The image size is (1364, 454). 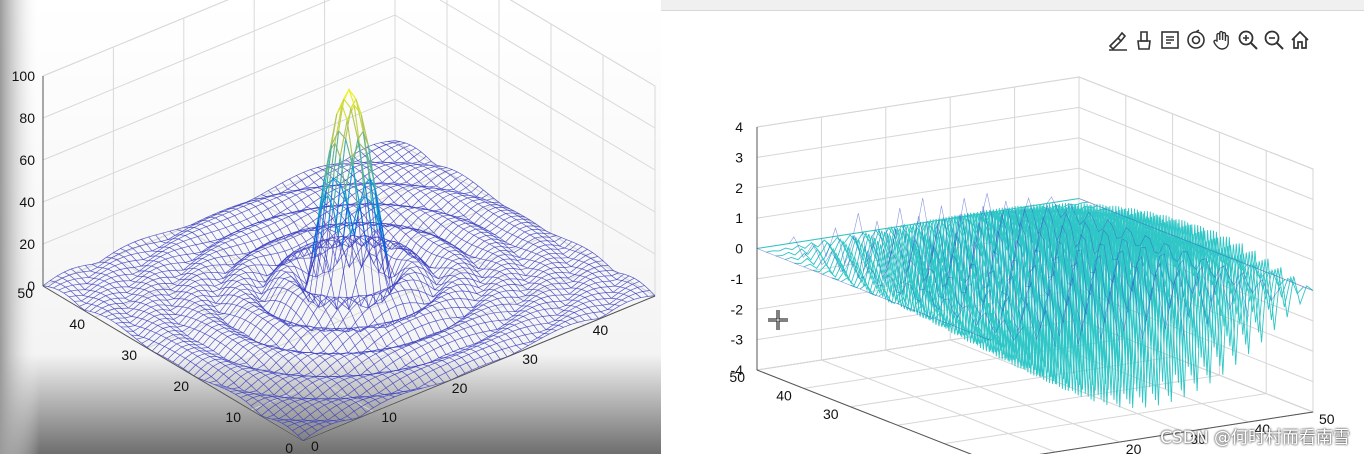 What do you see at coordinates (1248, 40) in the screenshot?
I see `zoom-in-icon` at bounding box center [1248, 40].